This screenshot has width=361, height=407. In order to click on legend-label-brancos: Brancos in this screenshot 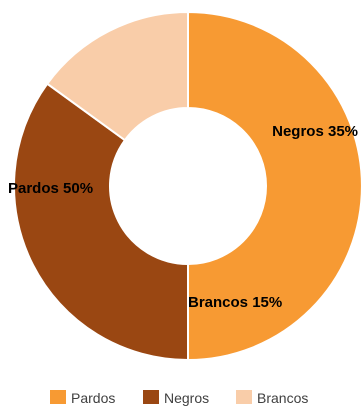, I will do `click(282, 398)`.